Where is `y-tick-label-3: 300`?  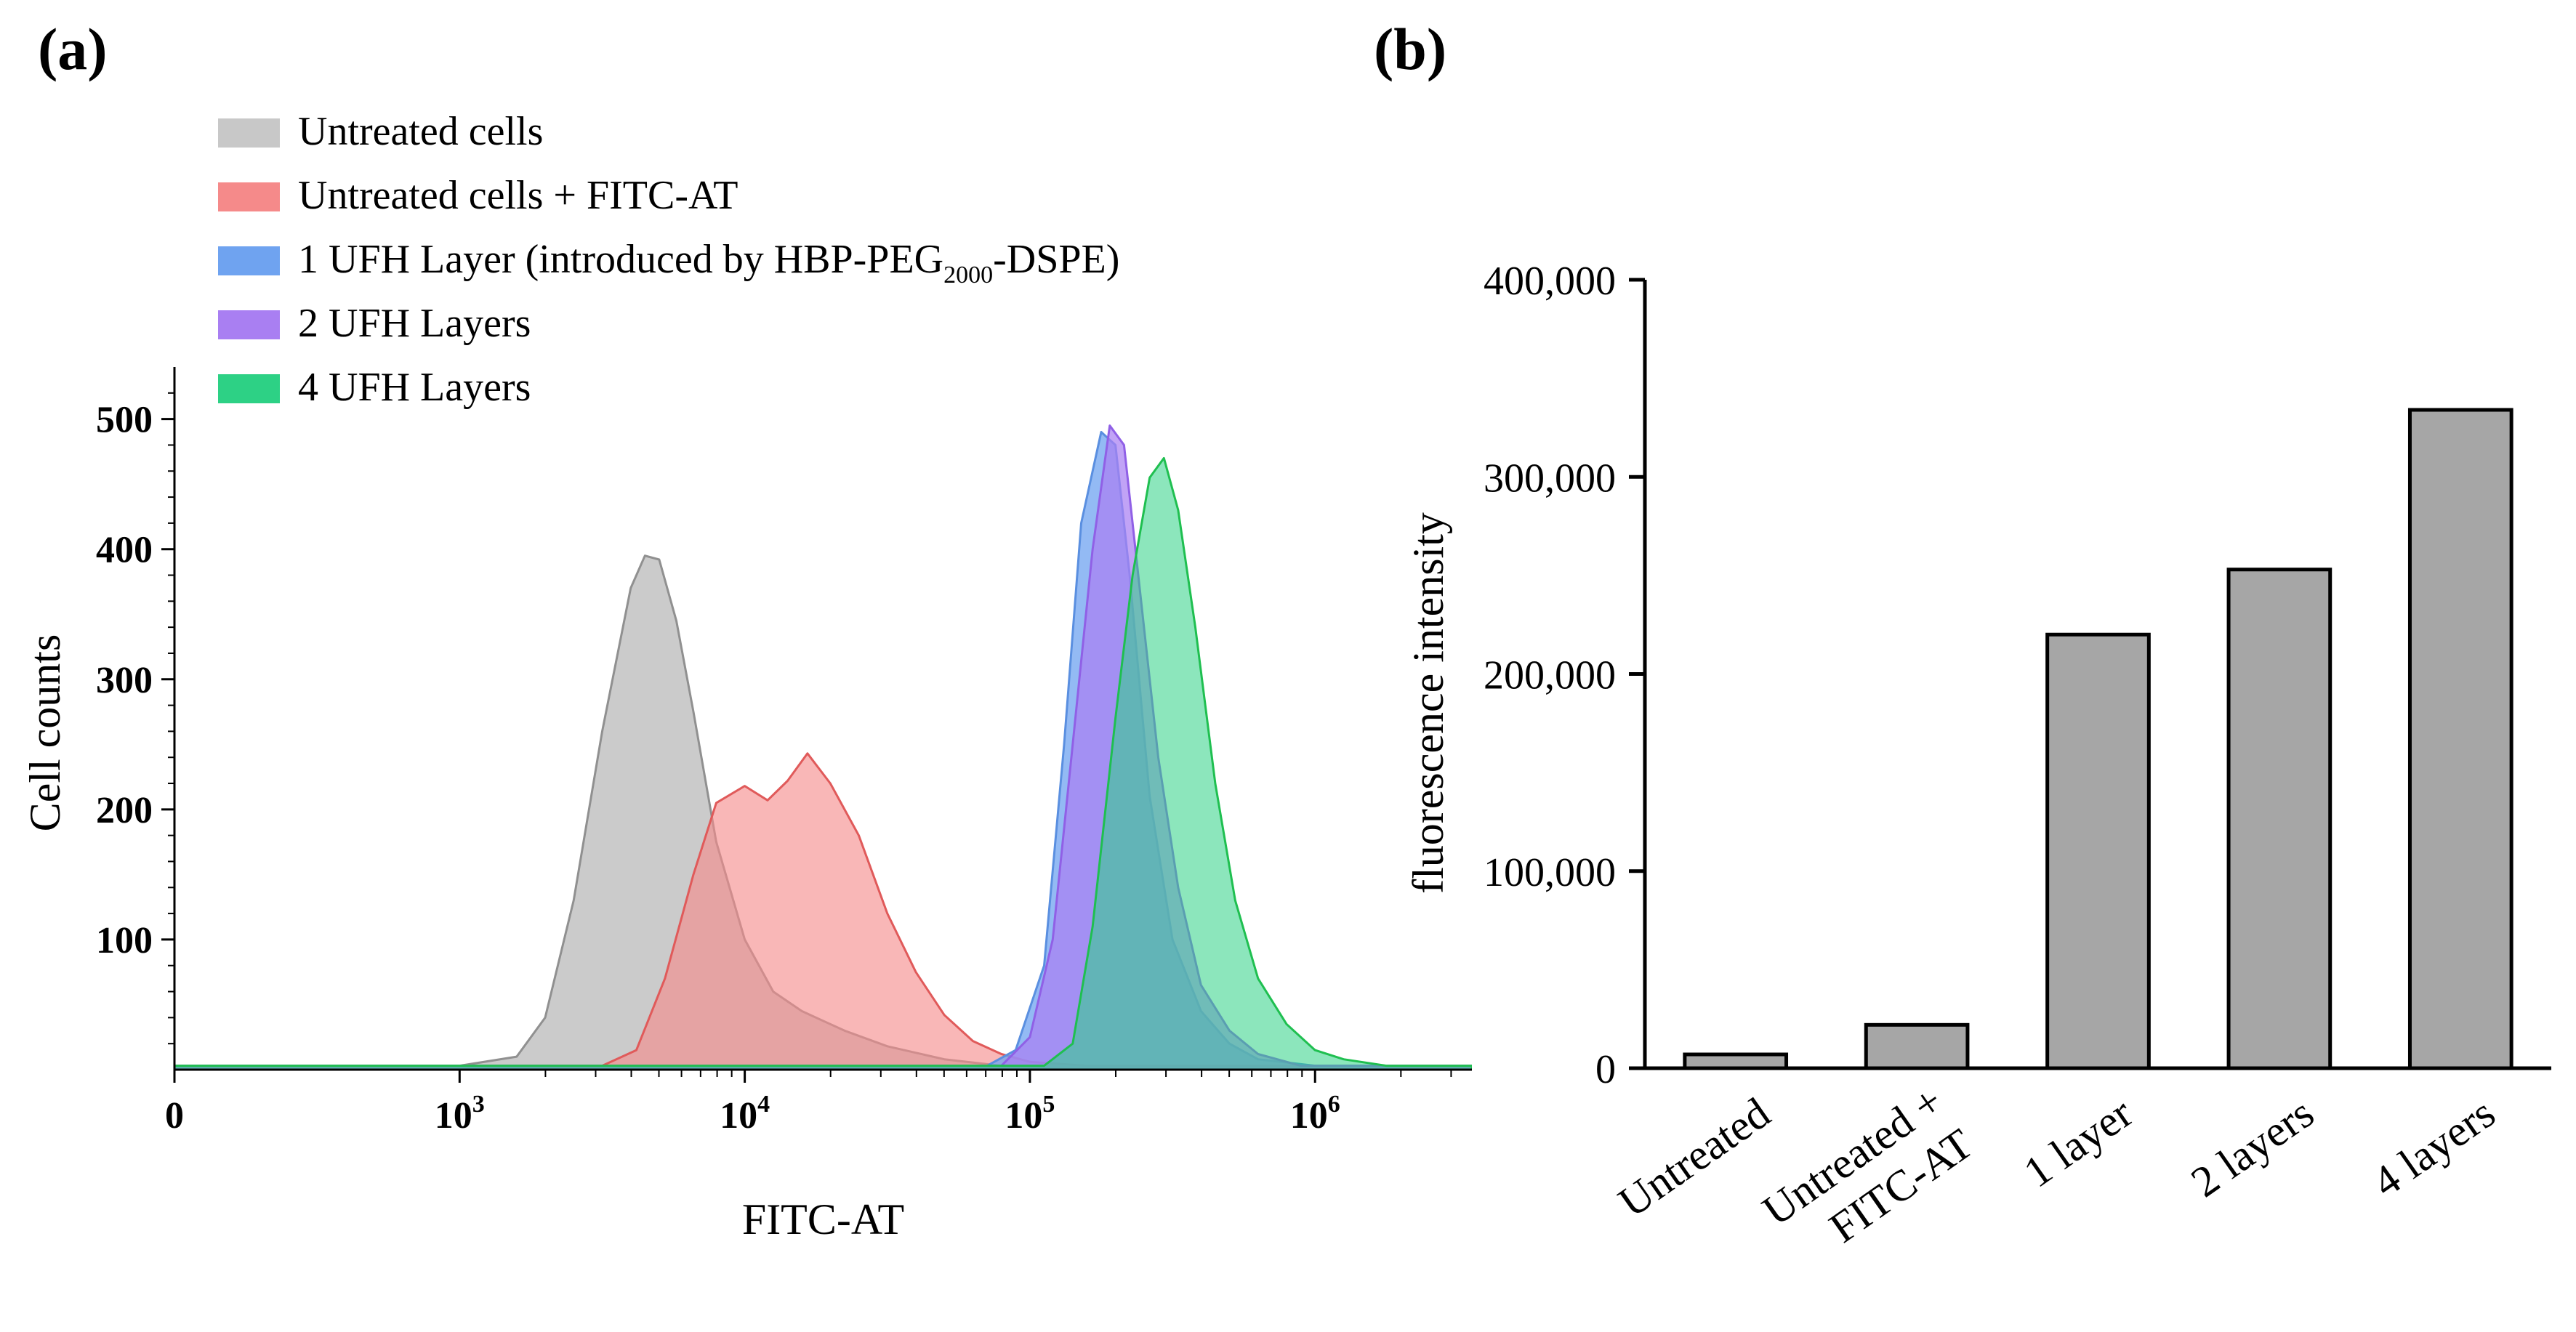 y-tick-label-3: 300 is located at coordinates (124, 680).